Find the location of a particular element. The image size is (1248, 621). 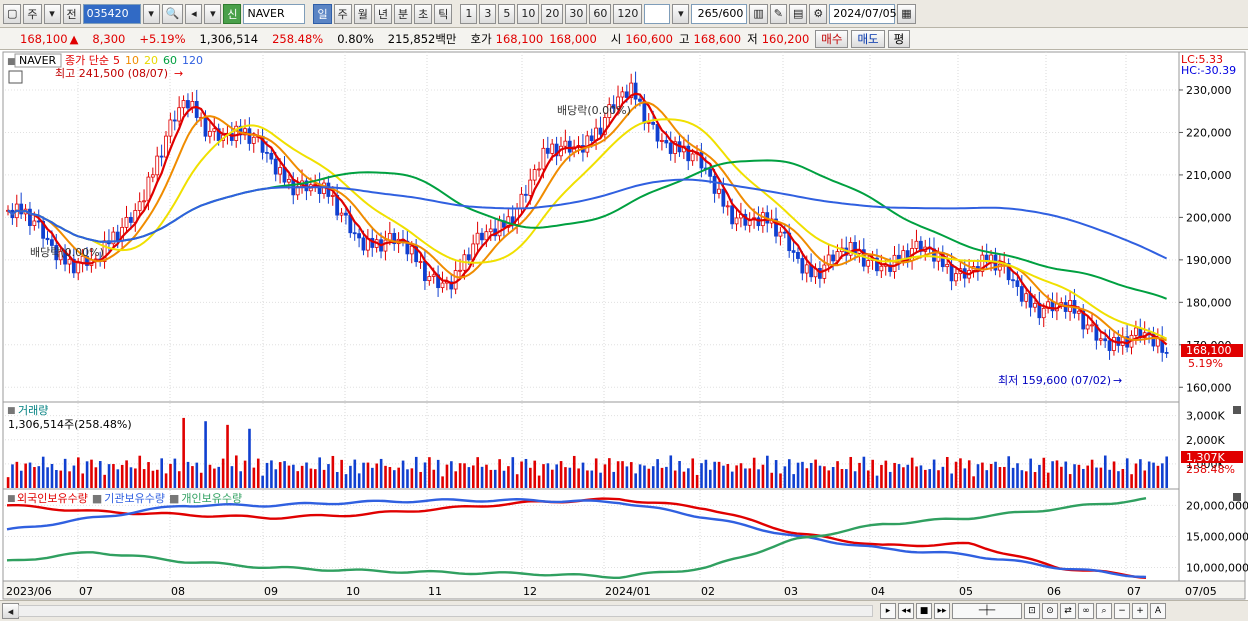

prev-button: 전 is located at coordinates (71, 13).